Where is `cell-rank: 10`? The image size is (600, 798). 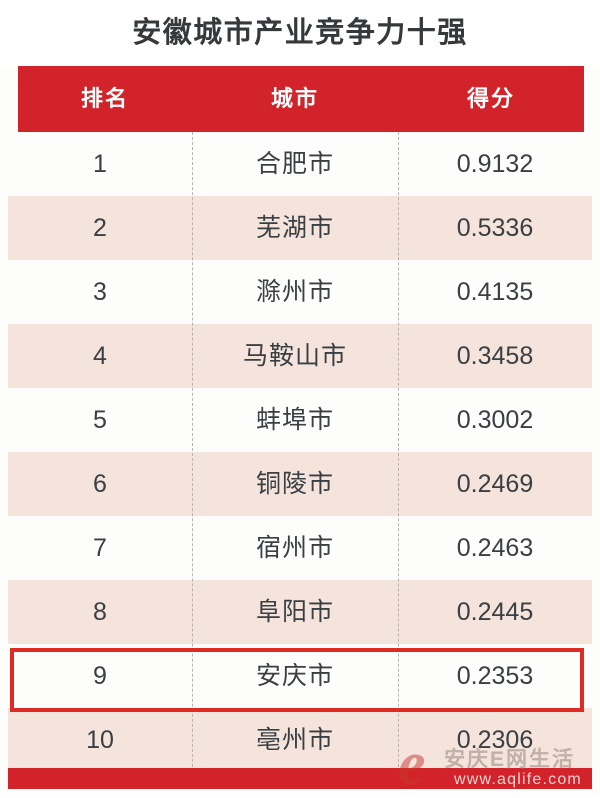
cell-rank: 10 is located at coordinates (100, 739).